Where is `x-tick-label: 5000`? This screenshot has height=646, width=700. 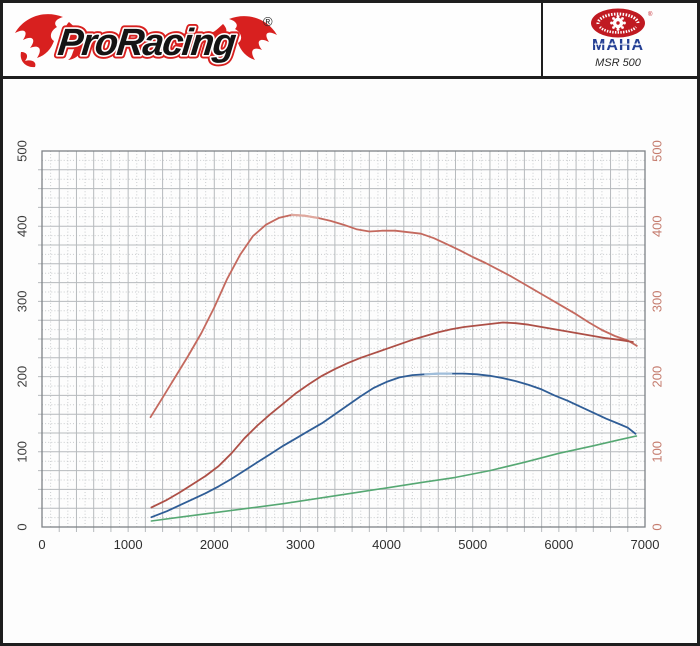 x-tick-label: 5000 is located at coordinates (472, 544).